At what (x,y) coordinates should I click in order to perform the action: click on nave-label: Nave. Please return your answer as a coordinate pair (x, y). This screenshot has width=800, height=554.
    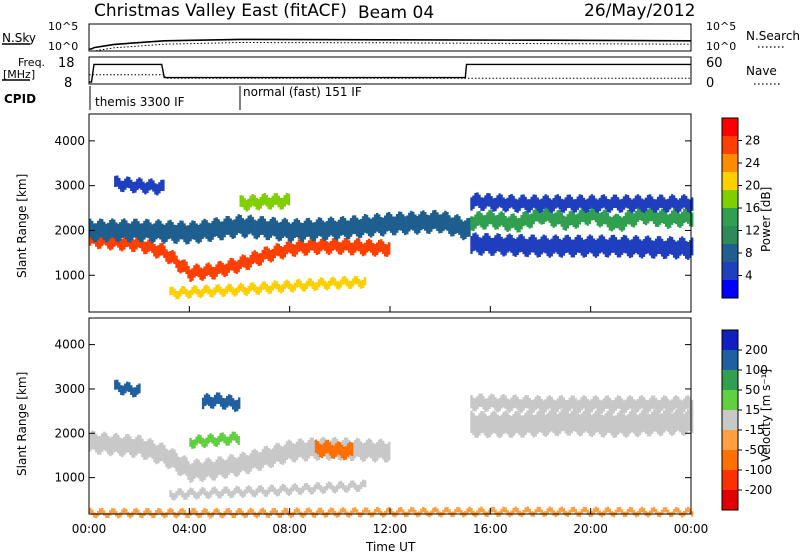
    Looking at the image, I should click on (761, 71).